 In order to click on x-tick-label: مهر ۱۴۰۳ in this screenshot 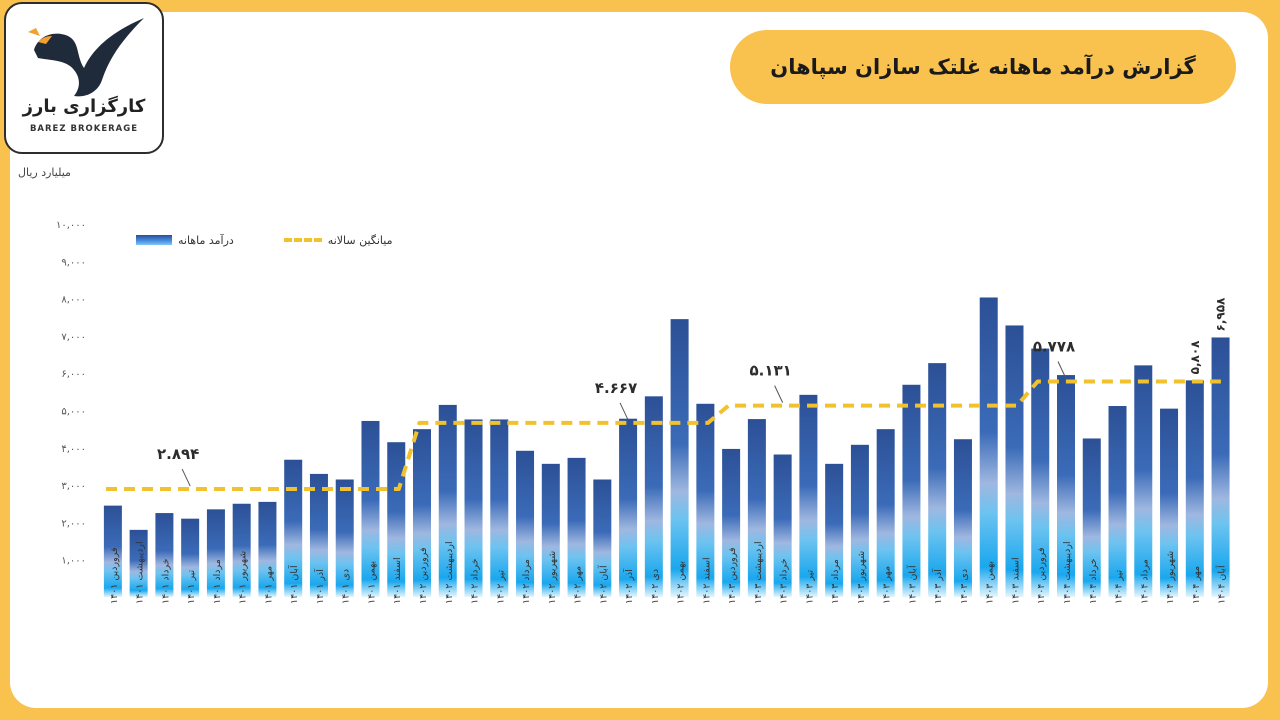, I will do `click(887, 585)`.